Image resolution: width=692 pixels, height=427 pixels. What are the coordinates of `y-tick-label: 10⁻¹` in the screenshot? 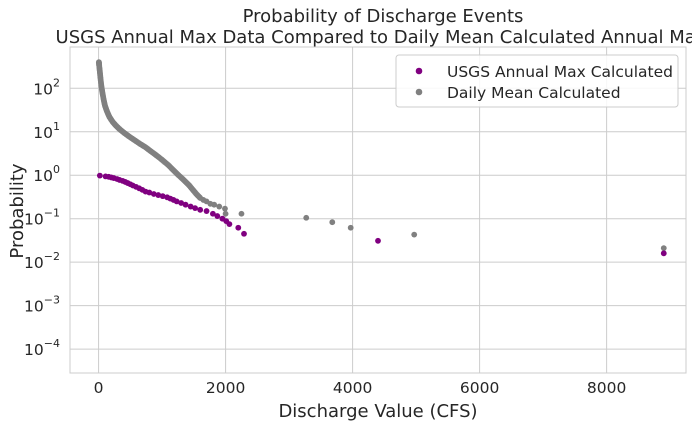 It's located at (42, 218).